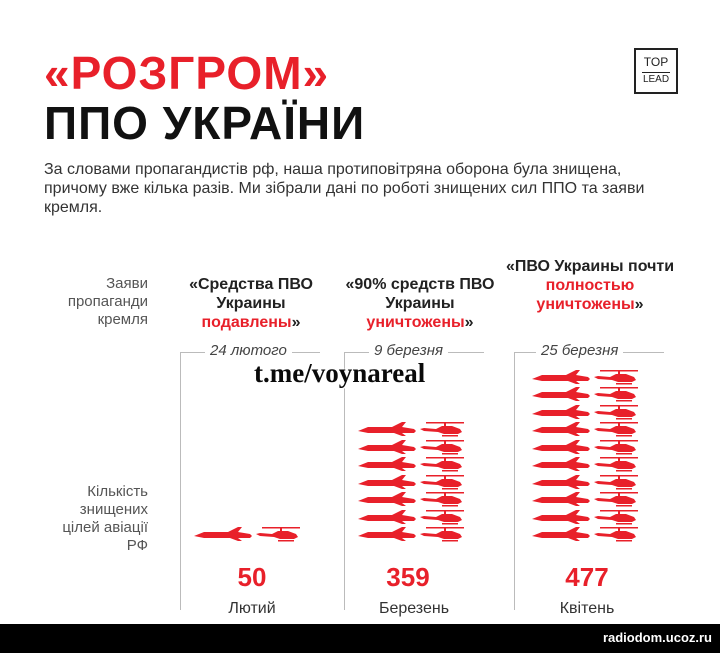  Describe the element at coordinates (420, 294) in the screenshot. I see `claim-2-text: «90% средств ПВО Украины` at that location.